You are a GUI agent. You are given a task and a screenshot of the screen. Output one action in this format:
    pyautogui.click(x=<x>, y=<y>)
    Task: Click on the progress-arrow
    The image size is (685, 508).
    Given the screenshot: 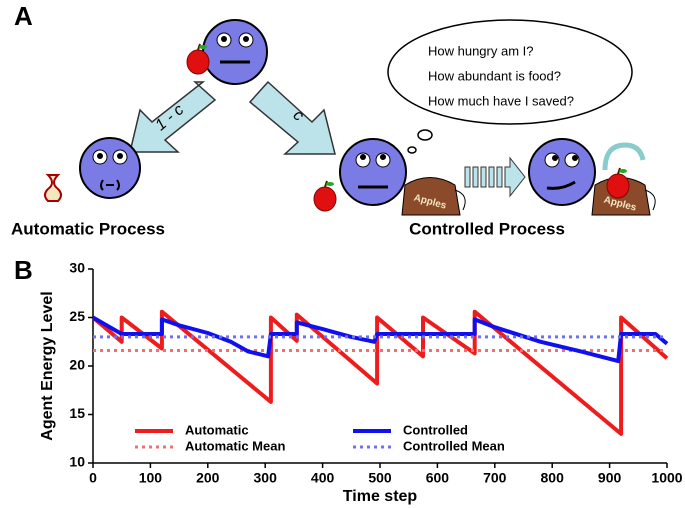 What is the action you would take?
    pyautogui.click(x=495, y=177)
    